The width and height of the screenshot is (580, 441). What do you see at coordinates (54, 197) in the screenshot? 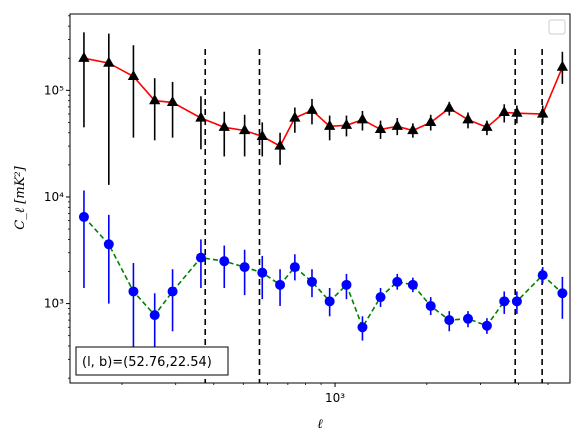
I see `y-tick-label-1: 10⁴` at bounding box center [54, 197].